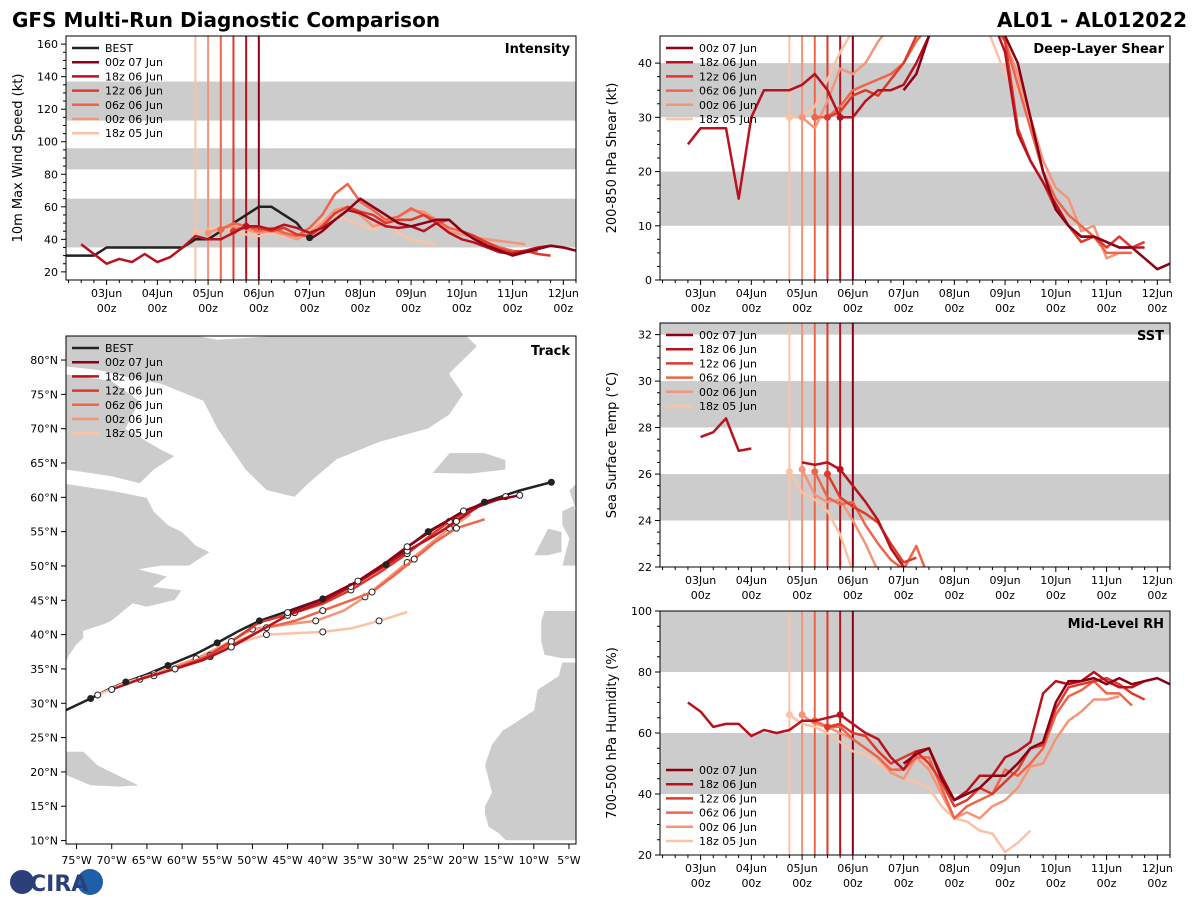 Image resolution: width=1200 pixels, height=900 pixels. I want to click on legend-label: 12z 06 Jun, so click(728, 798).